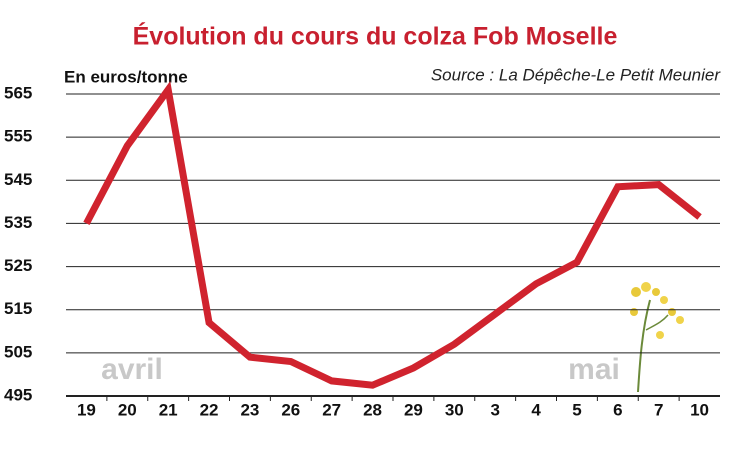  Describe the element at coordinates (209, 409) in the screenshot. I see `x-tick-label: 22` at that location.